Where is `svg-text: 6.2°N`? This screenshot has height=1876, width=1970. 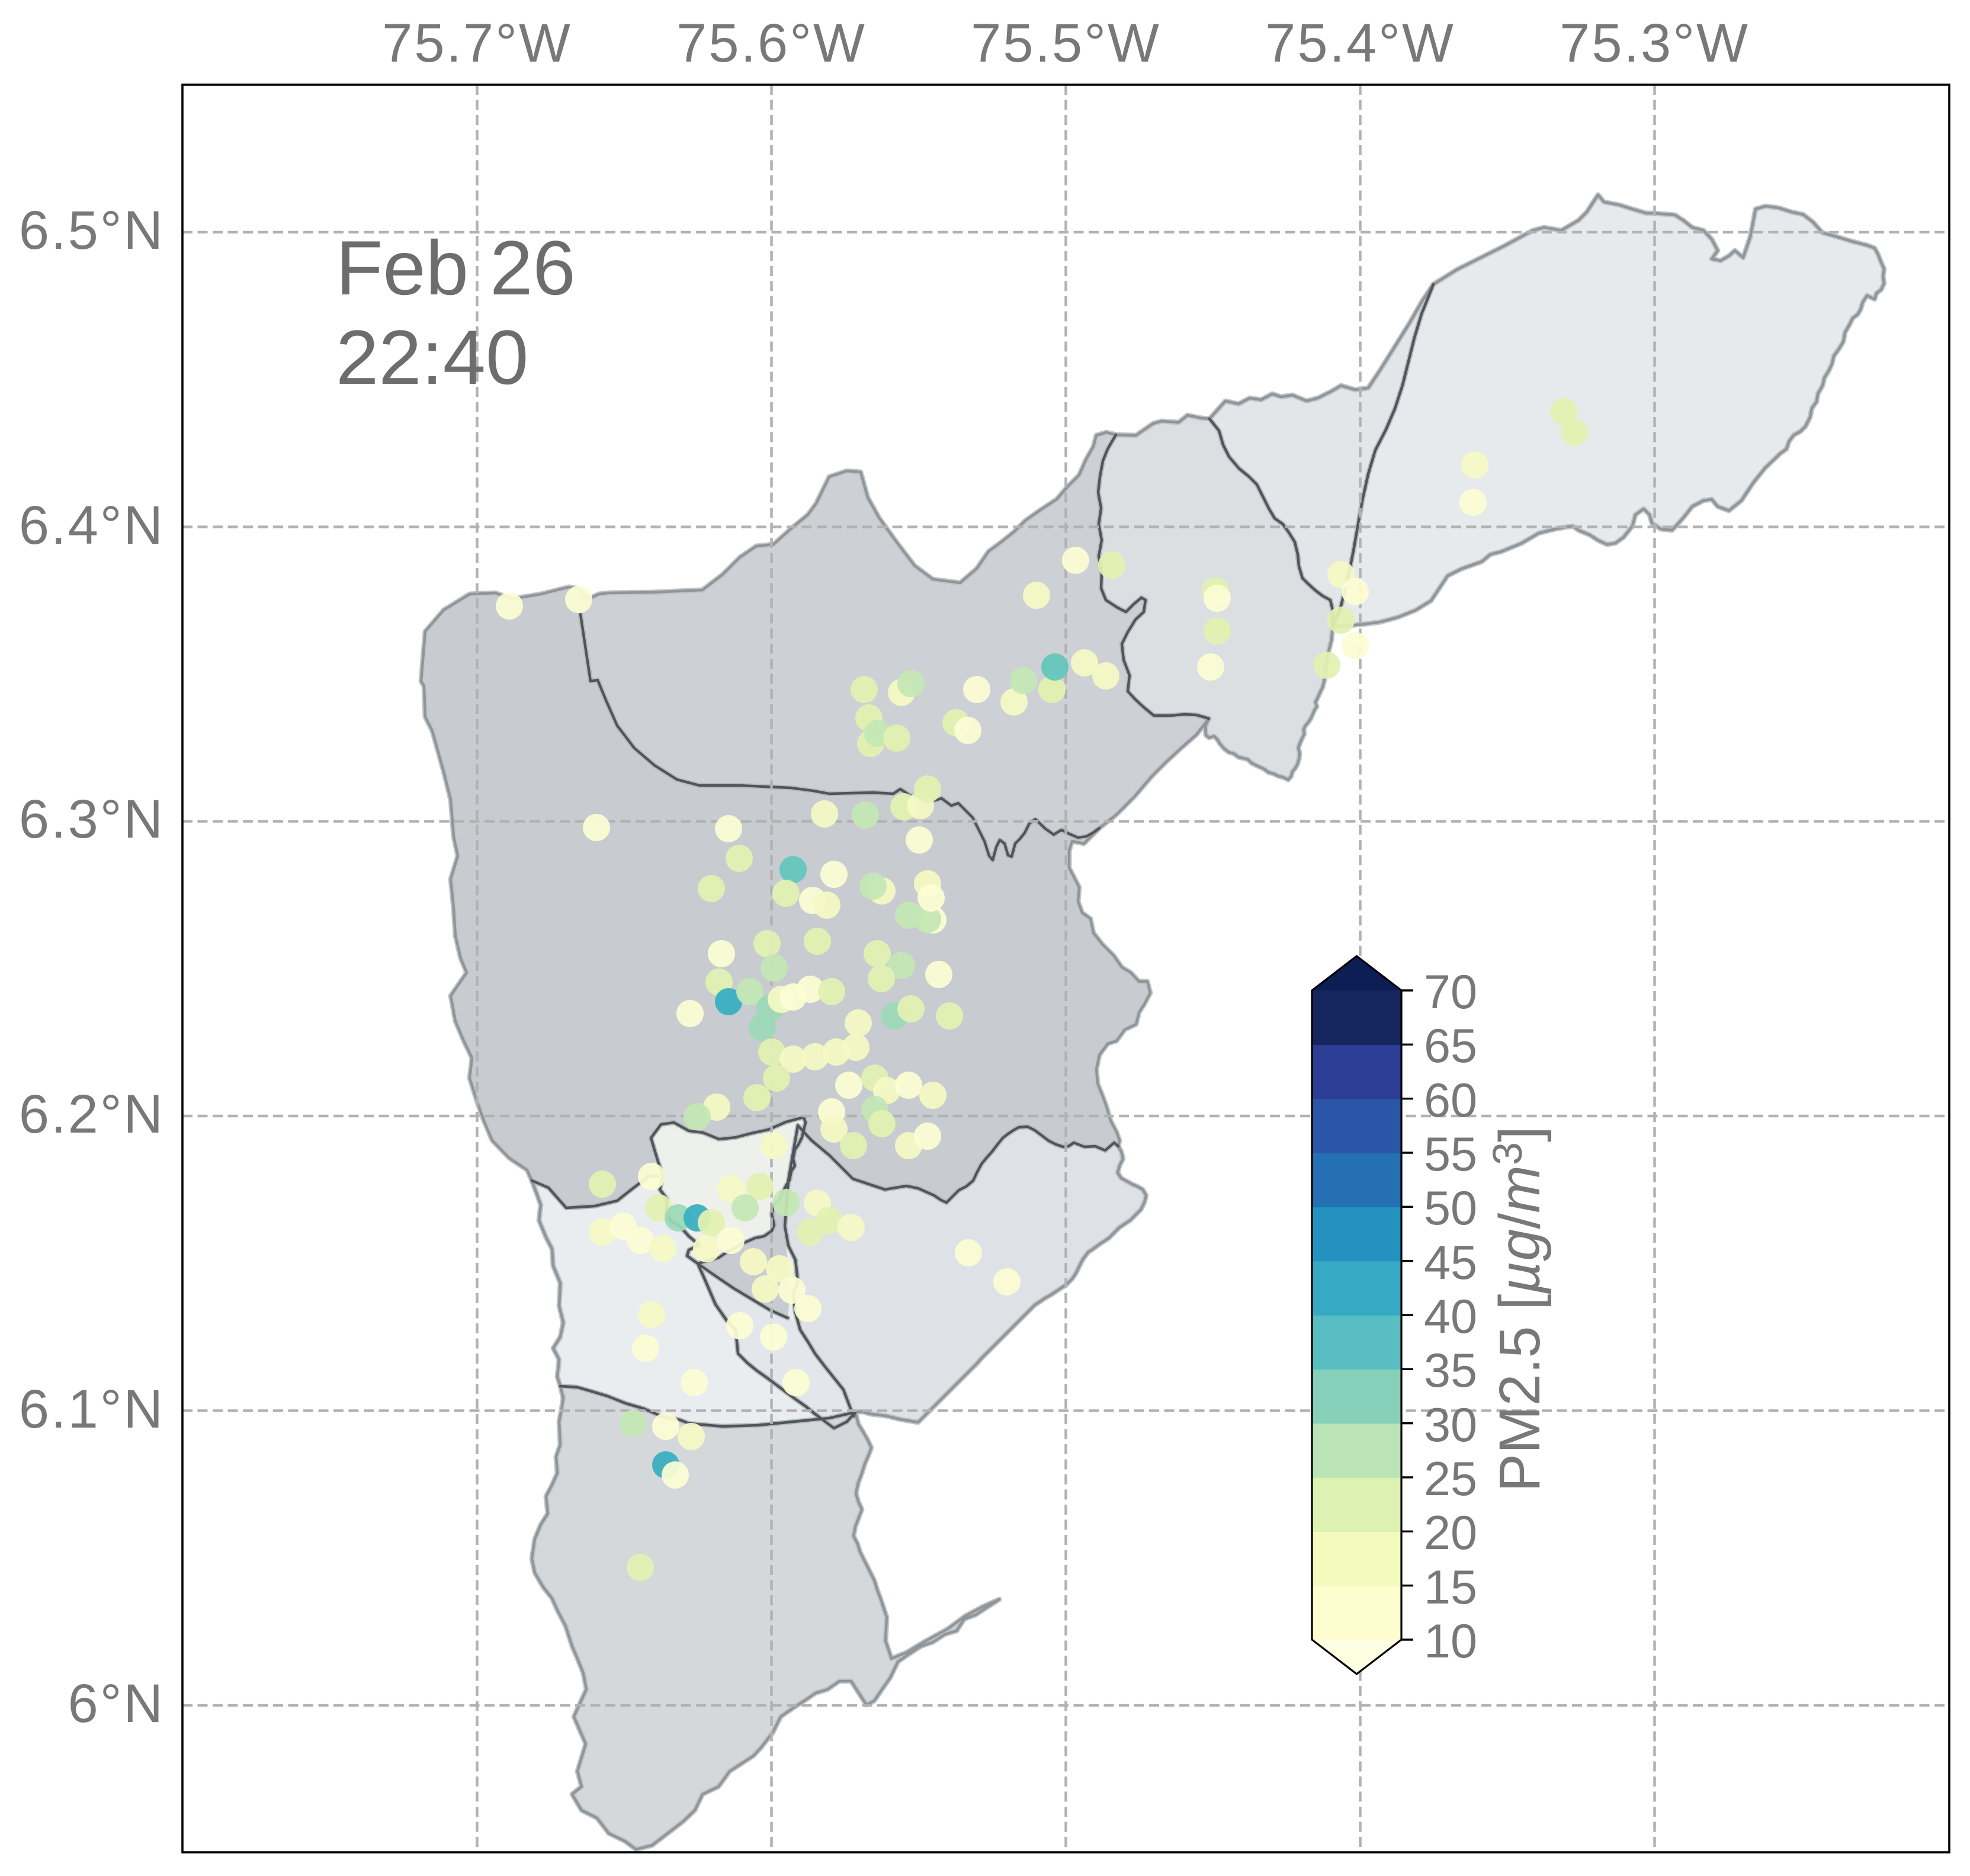 svg-text: 6.2°N is located at coordinates (92, 1114).